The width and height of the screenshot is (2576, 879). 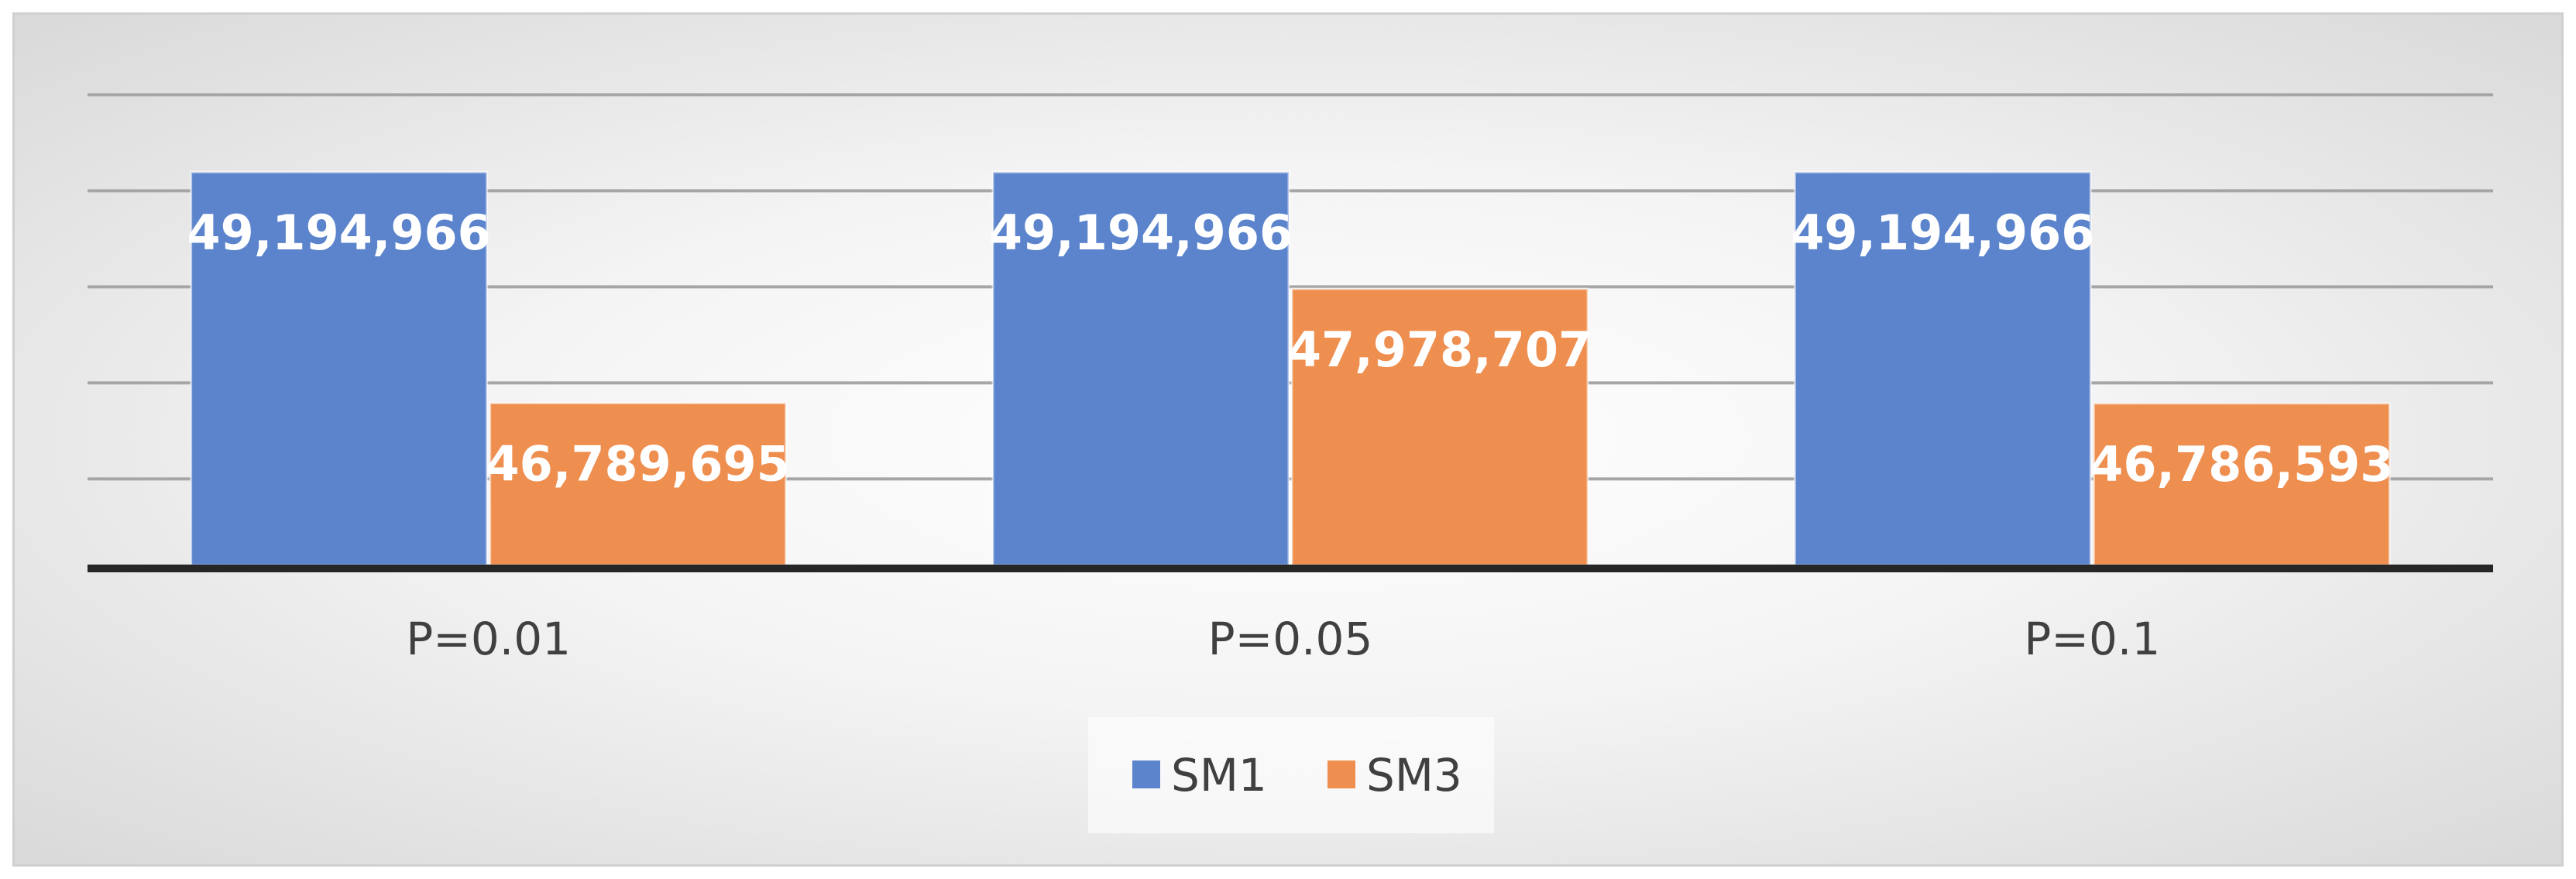 What do you see at coordinates (1219, 775) in the screenshot?
I see `legend-label-sm1: SM1` at bounding box center [1219, 775].